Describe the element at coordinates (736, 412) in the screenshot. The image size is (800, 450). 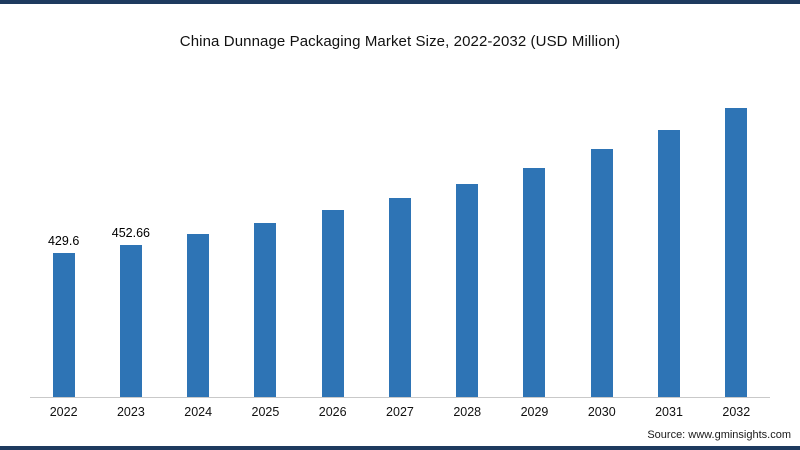
I see `x-axis-tick-label: 2032` at that location.